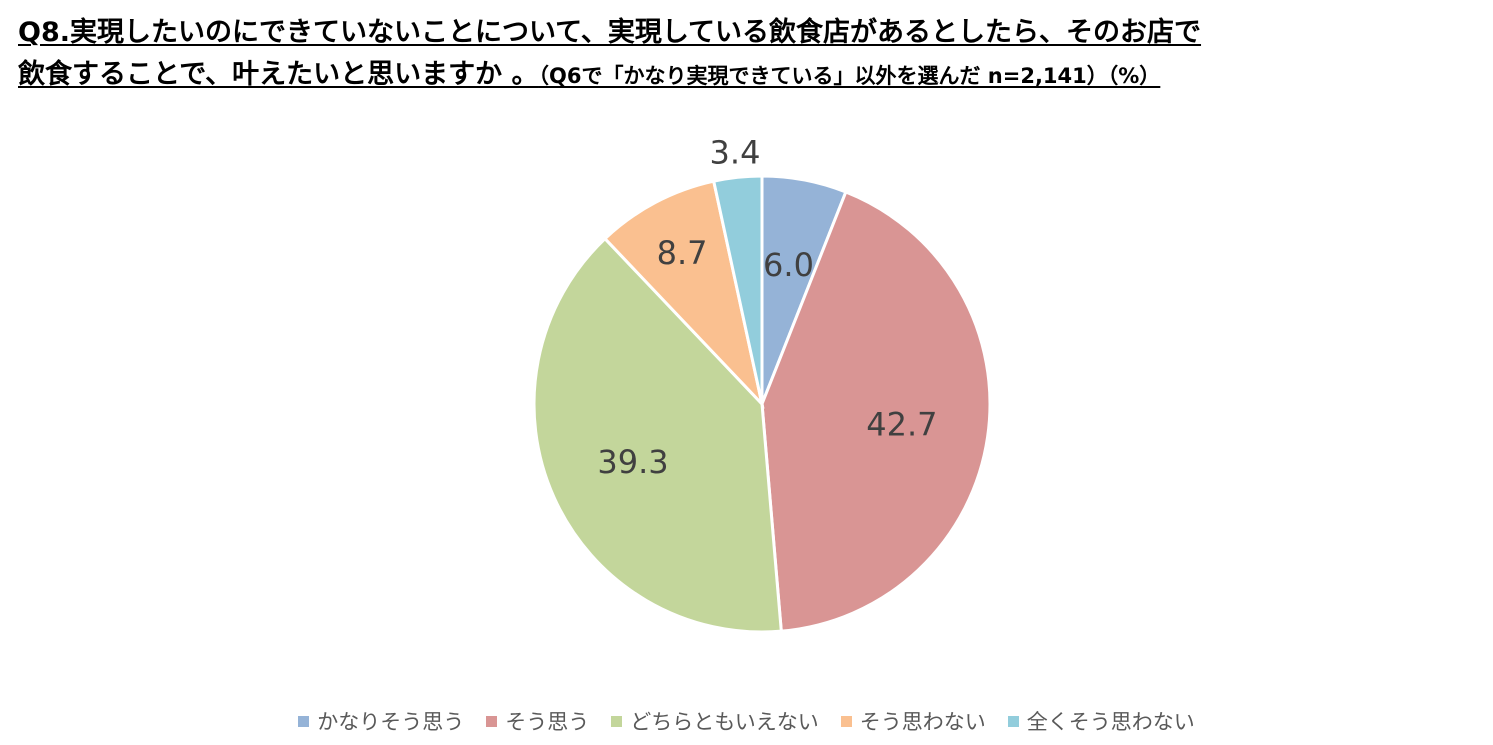  Describe the element at coordinates (391, 722) in the screenshot. I see `legend-label: かなりそう思う` at that location.